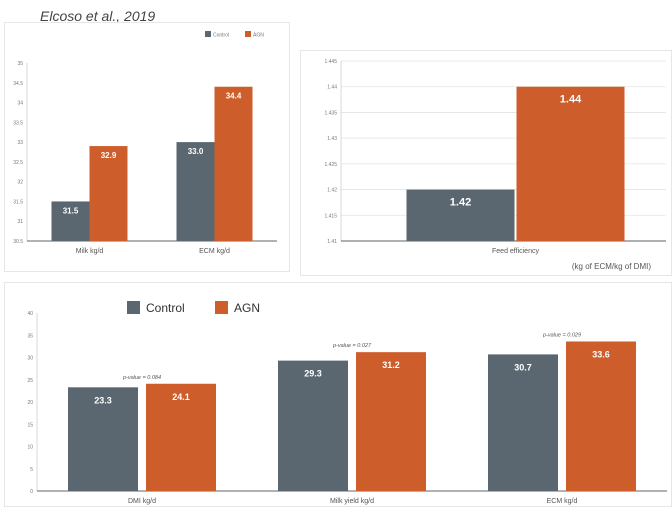  I want to click on value-label: 33.6, so click(601, 354).